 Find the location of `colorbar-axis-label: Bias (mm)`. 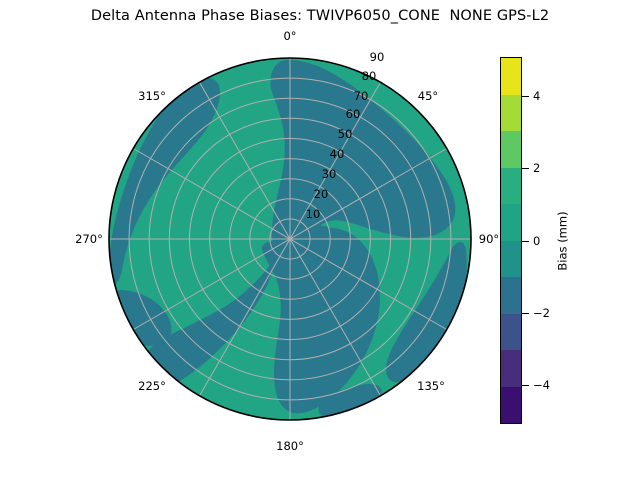

colorbar-axis-label: Bias (mm) is located at coordinates (563, 240).